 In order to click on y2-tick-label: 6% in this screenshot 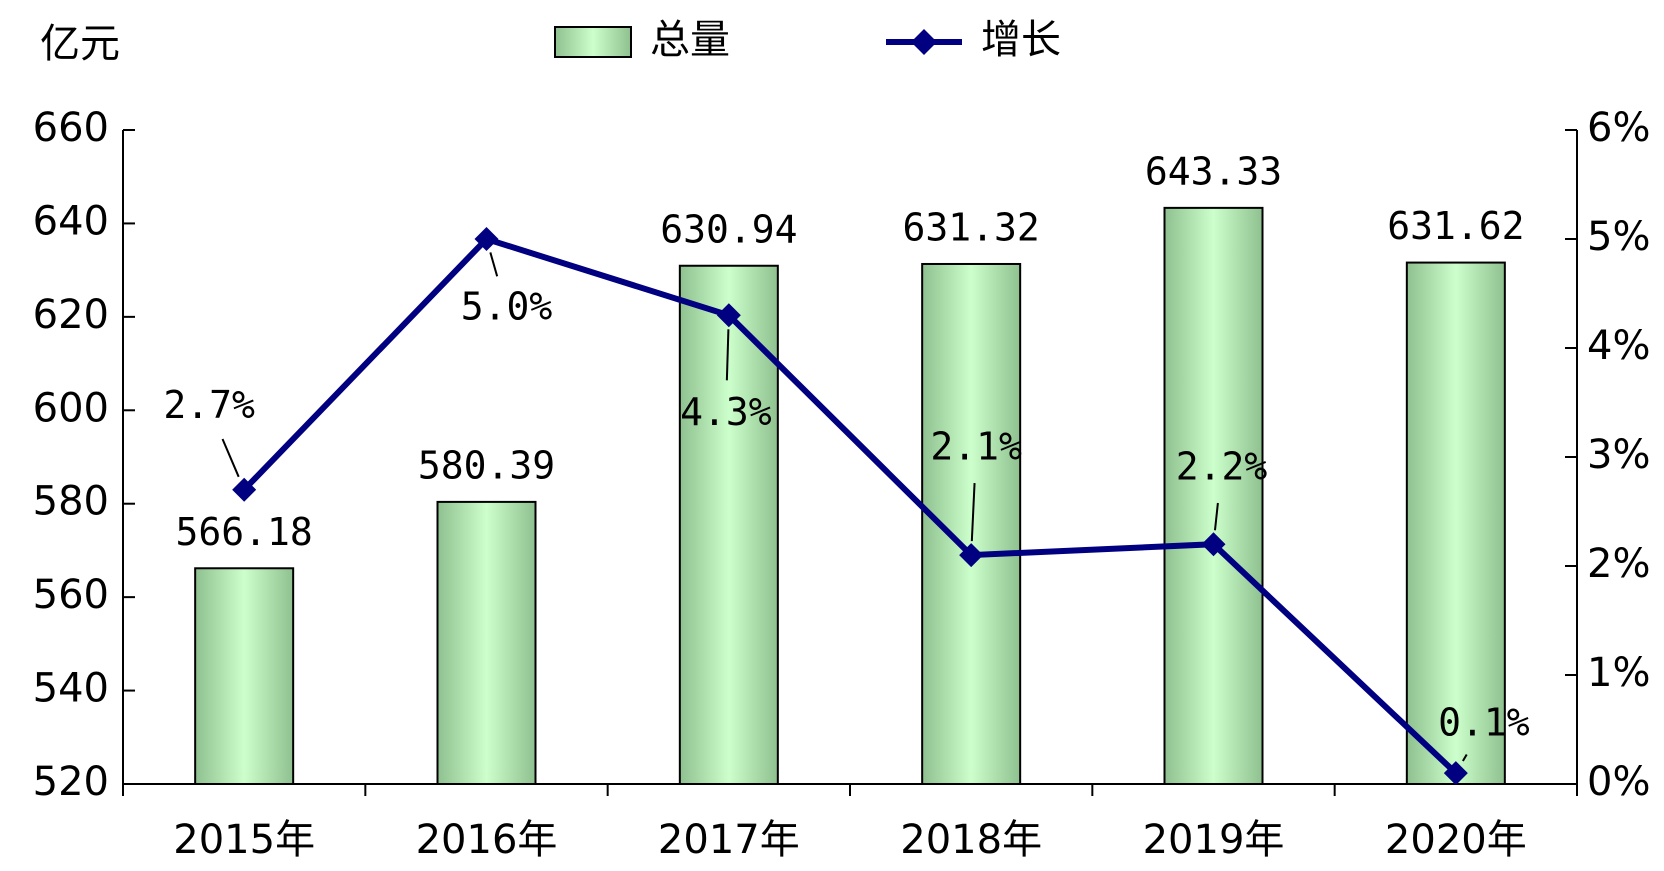, I will do `click(1618, 128)`.